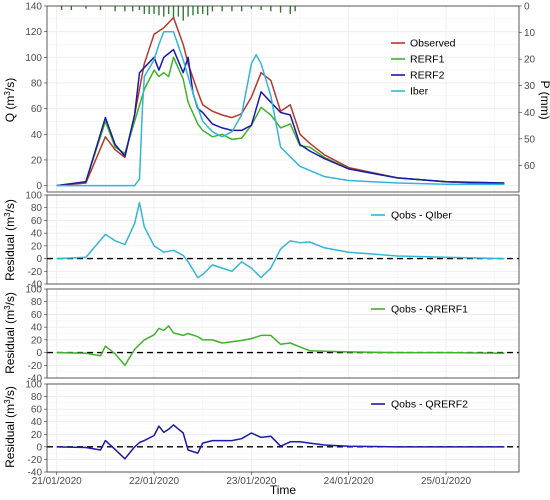 The width and height of the screenshot is (550, 500). I want to click on x-tick-label: 22/01/2020, so click(154, 481).